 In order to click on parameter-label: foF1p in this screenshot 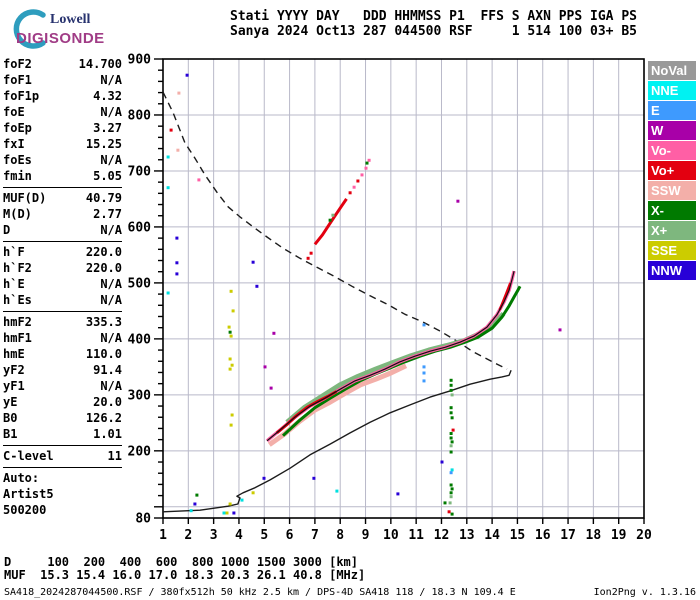, I will do `click(21, 96)`.